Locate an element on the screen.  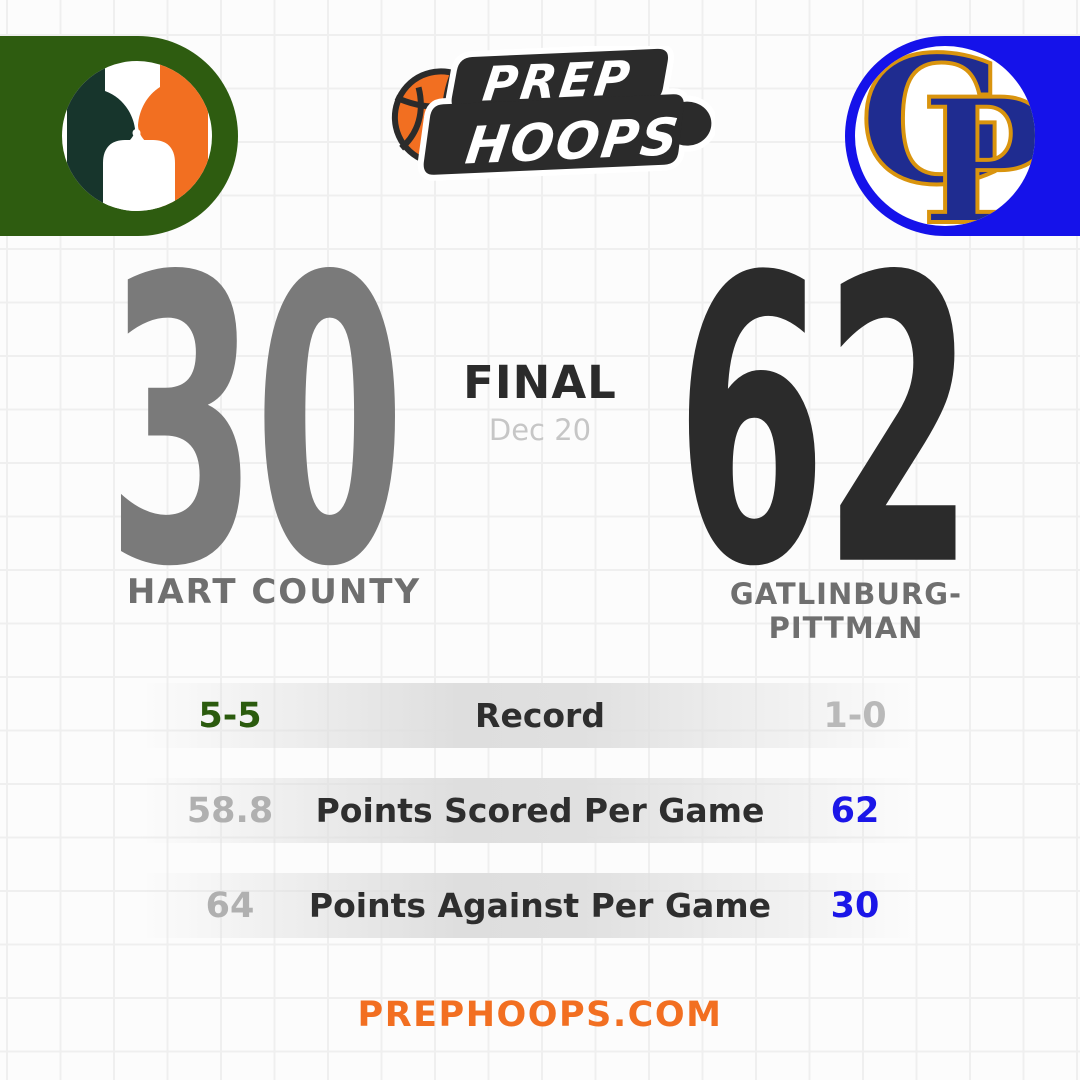
stat-row-record: 5-5 Record 1-0 is located at coordinates (540, 715).